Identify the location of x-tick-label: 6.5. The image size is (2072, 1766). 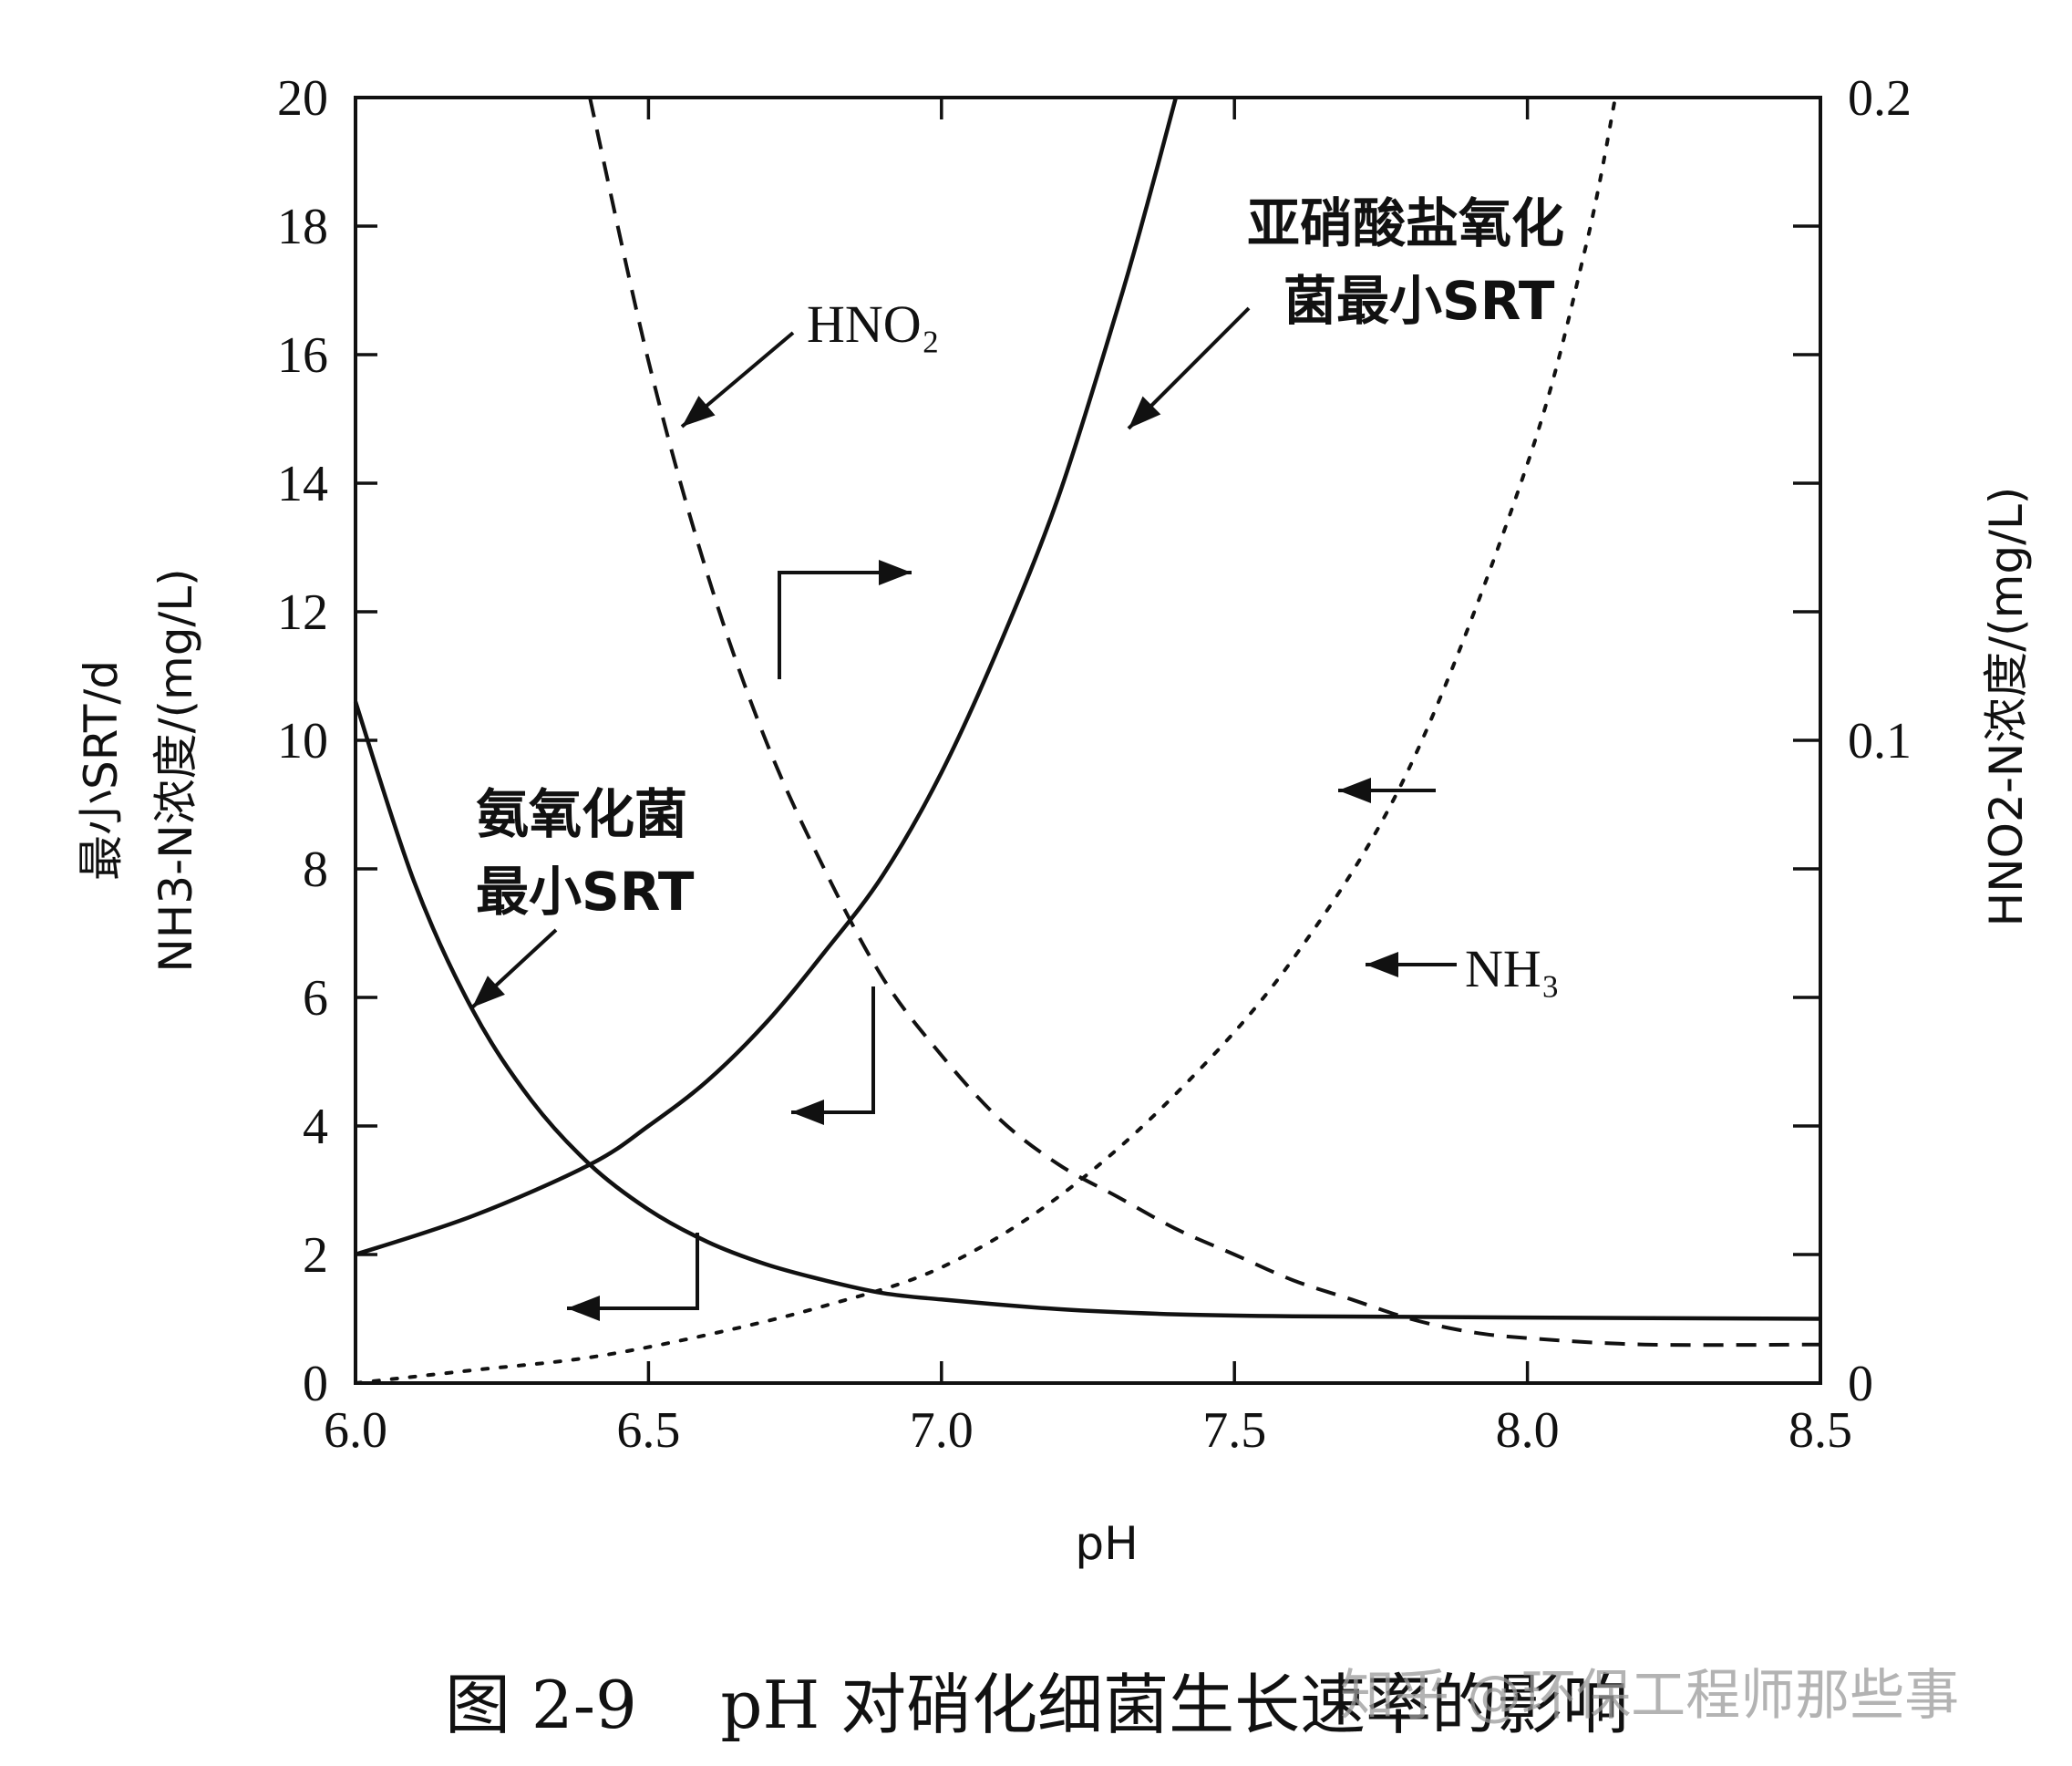
(648, 1430).